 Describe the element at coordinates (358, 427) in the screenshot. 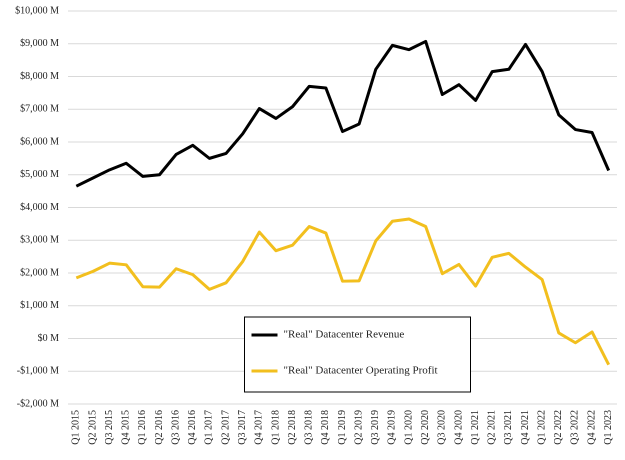

I see `x-tick-label: Q2 2019` at that location.